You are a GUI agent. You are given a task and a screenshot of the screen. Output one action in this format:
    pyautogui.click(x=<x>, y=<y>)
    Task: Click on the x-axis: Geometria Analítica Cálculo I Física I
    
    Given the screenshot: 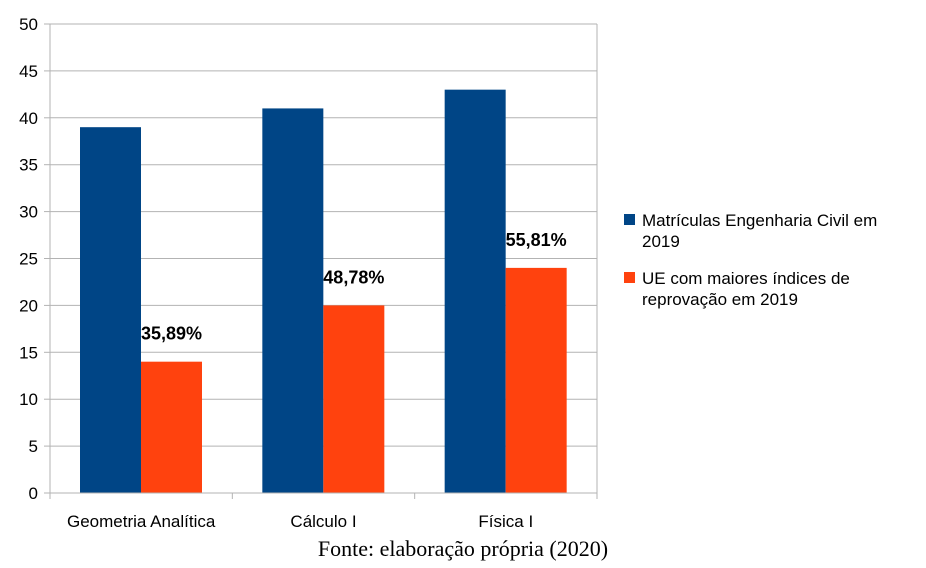 What is the action you would take?
    pyautogui.click(x=323, y=511)
    